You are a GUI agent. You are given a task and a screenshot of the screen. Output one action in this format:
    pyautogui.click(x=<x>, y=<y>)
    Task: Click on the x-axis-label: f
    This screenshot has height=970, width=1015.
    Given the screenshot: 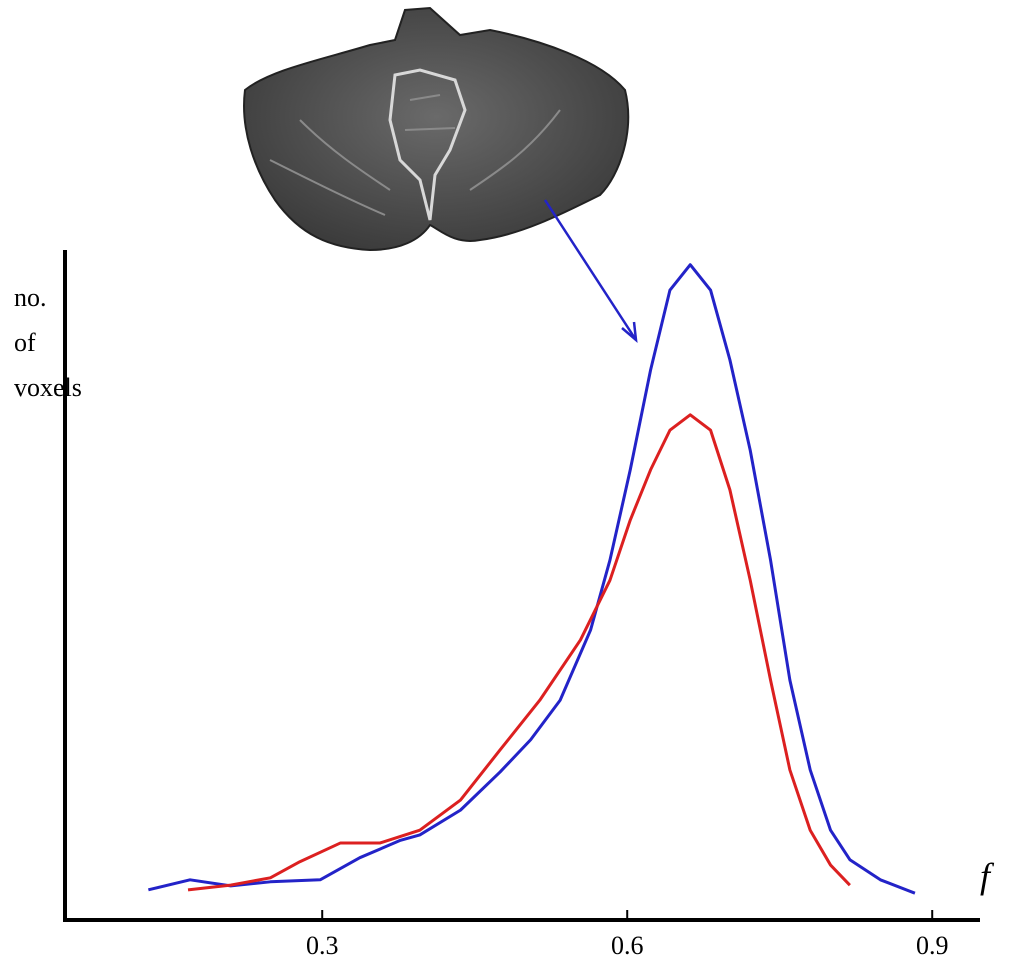 What is the action you would take?
    pyautogui.click(x=987, y=876)
    